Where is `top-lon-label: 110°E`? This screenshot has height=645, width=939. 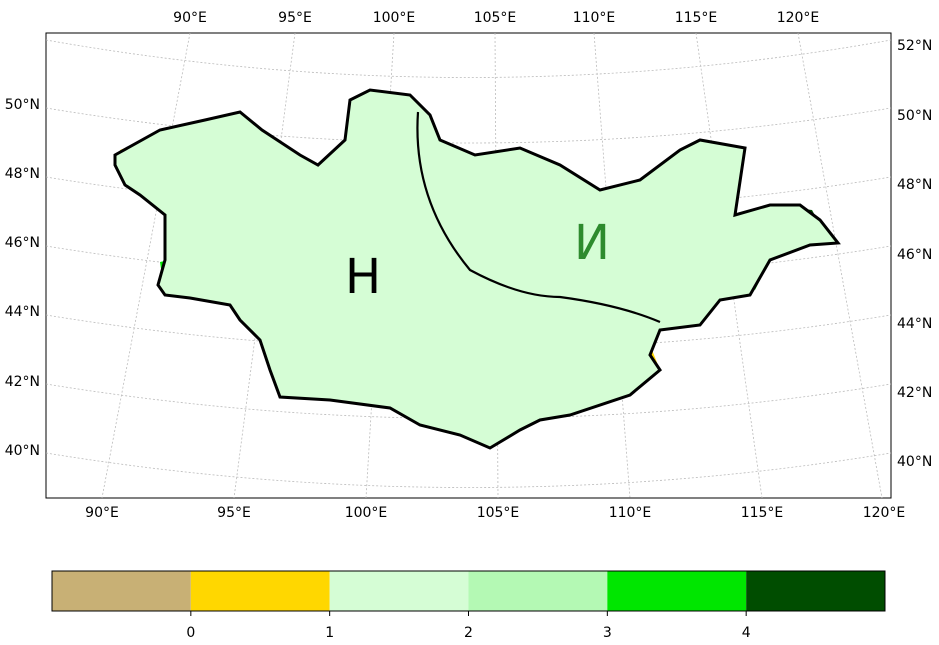
top-lon-label: 110°E is located at coordinates (594, 18).